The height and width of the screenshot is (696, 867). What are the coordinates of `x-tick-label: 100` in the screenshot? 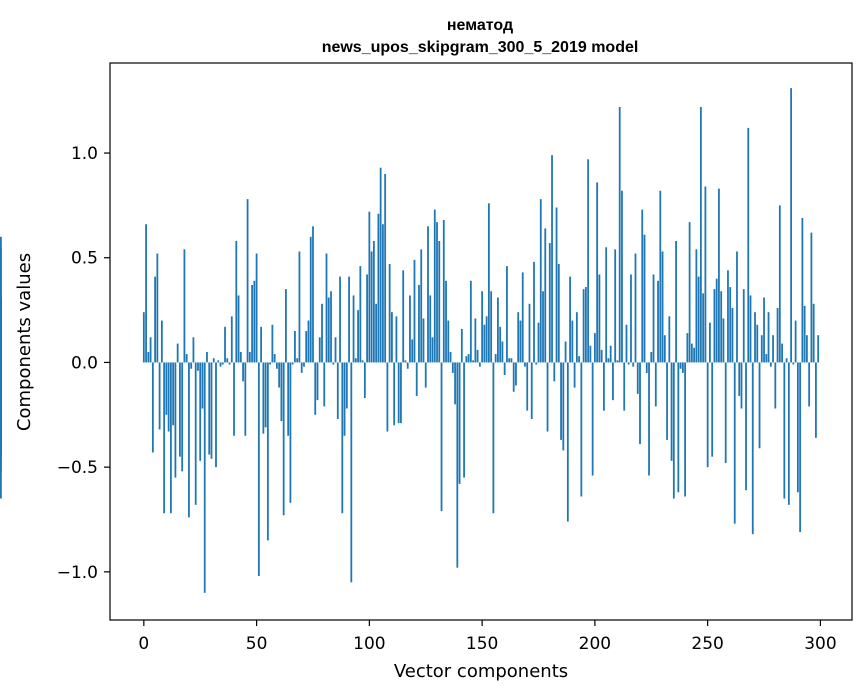 It's located at (369, 644).